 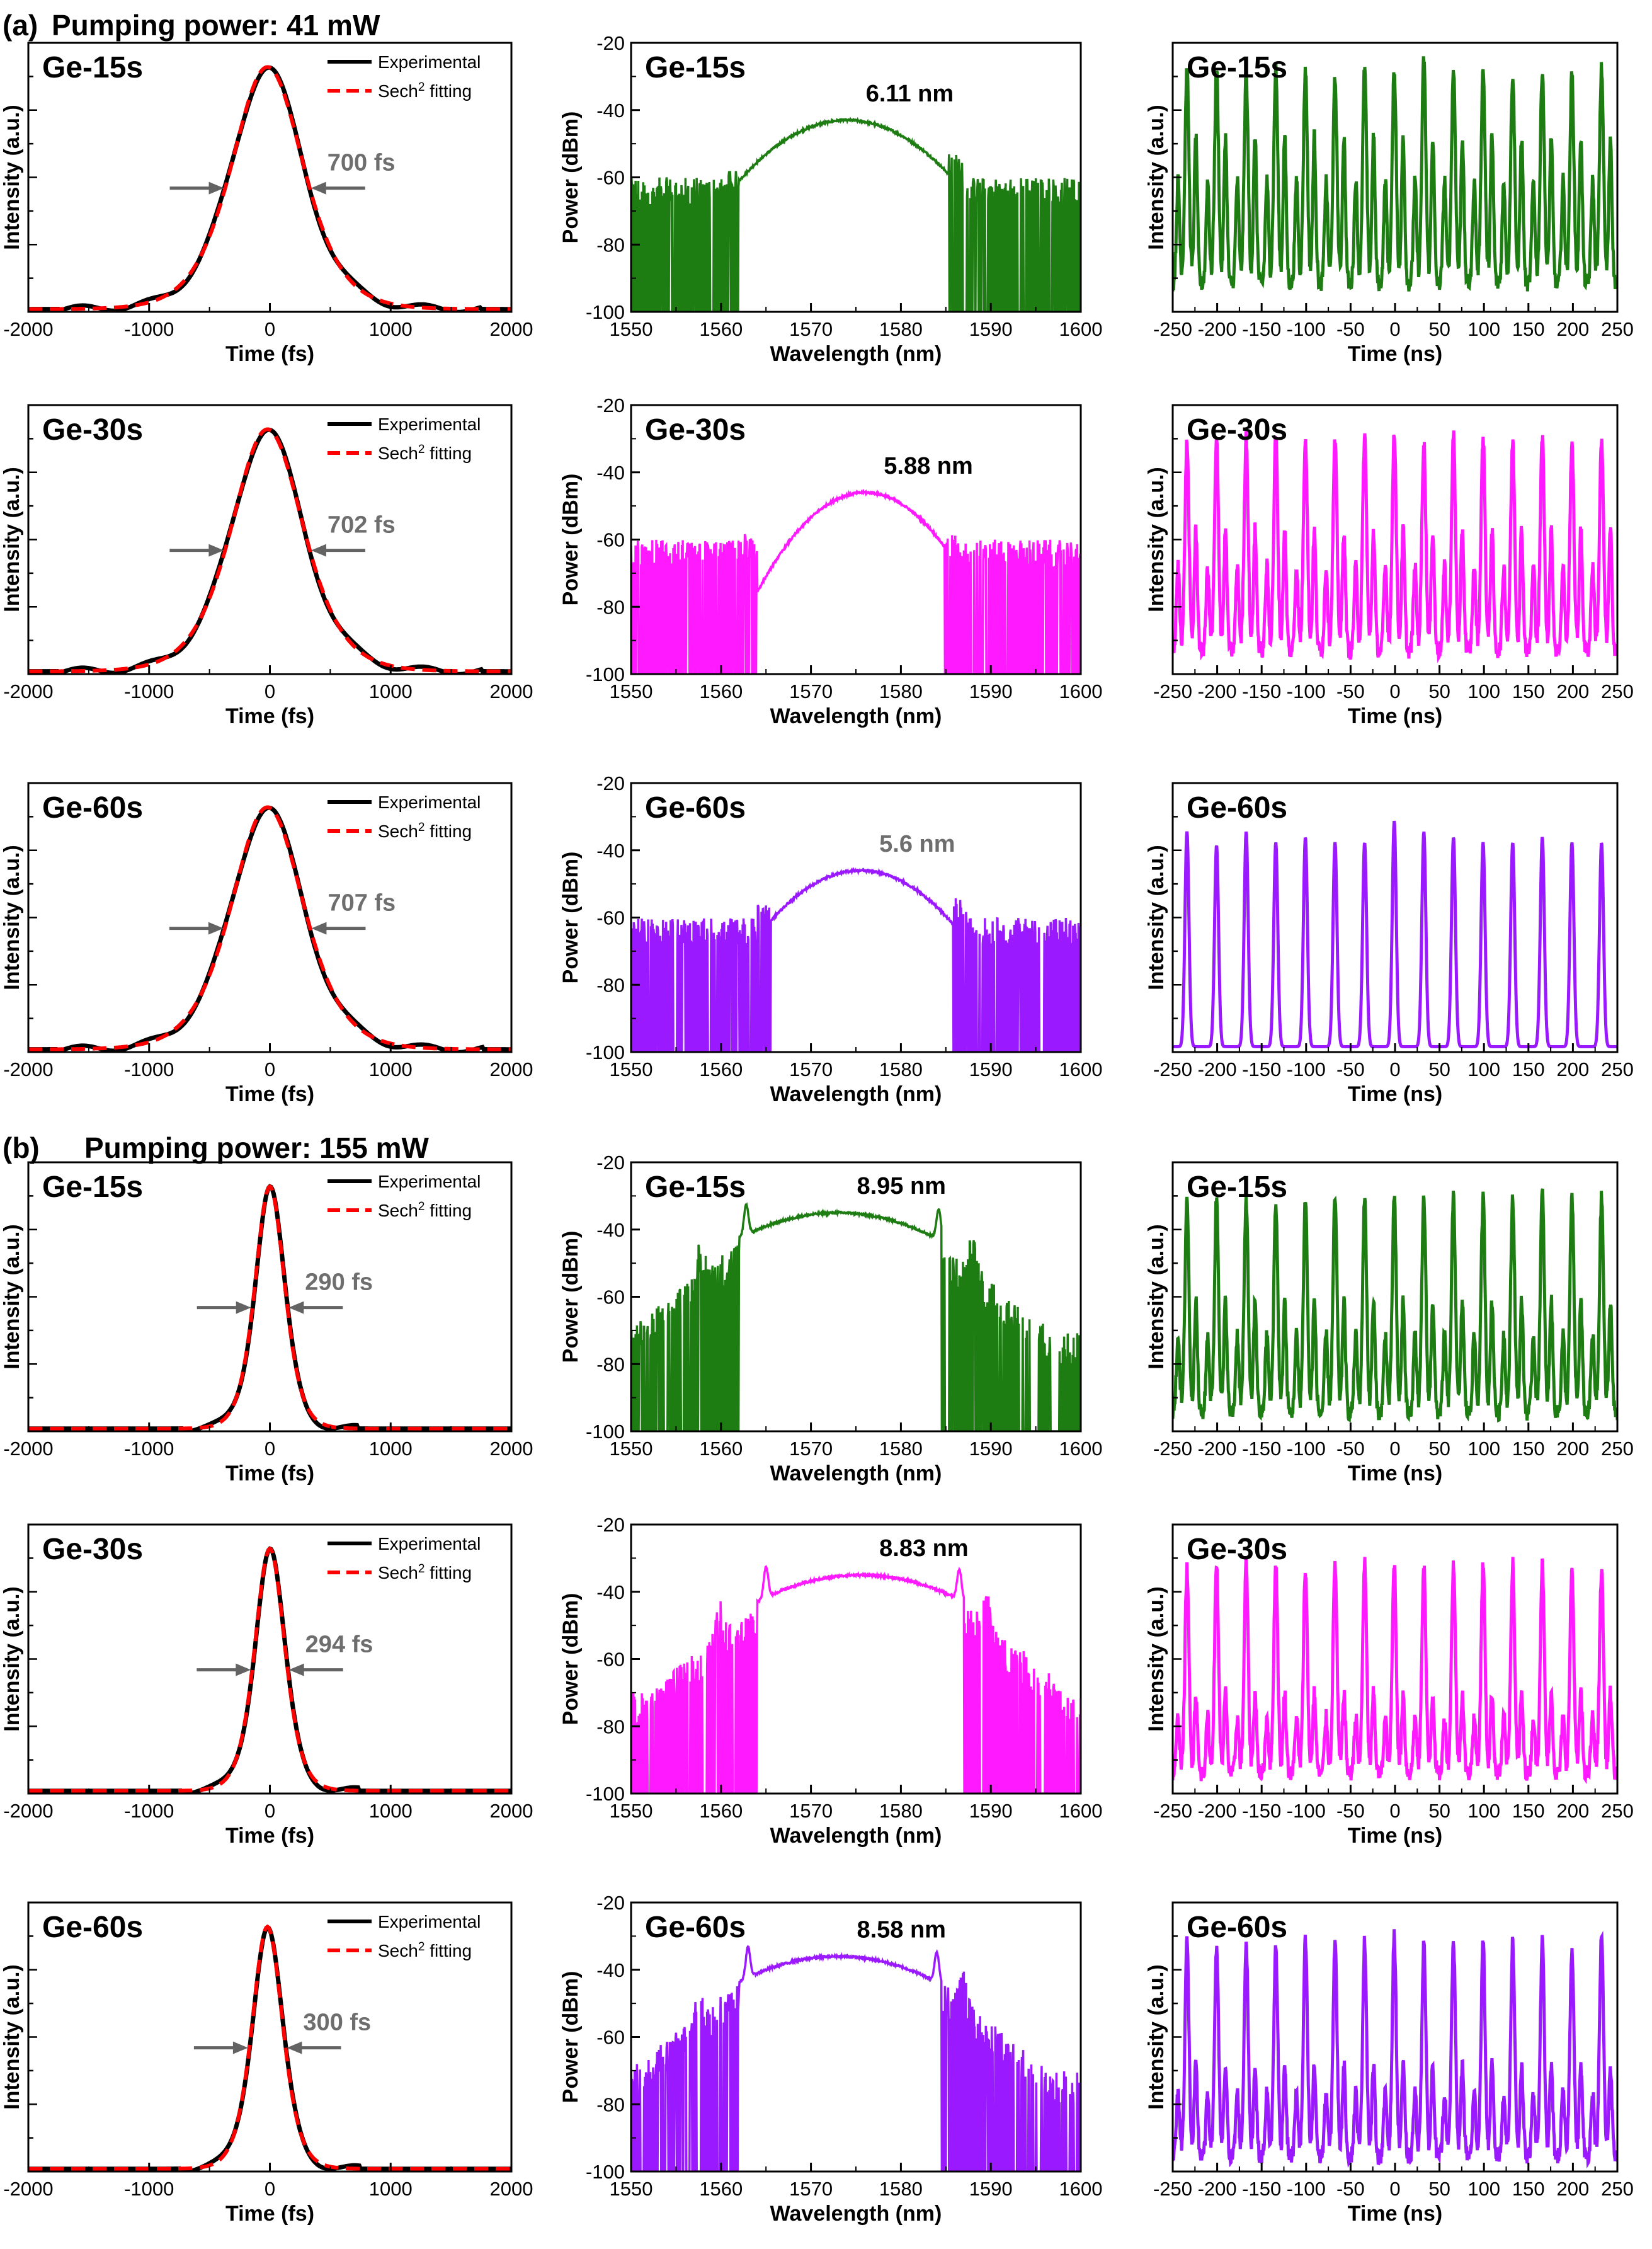 What do you see at coordinates (1617, 1069) in the screenshot?
I see `x-tick-label: 250` at bounding box center [1617, 1069].